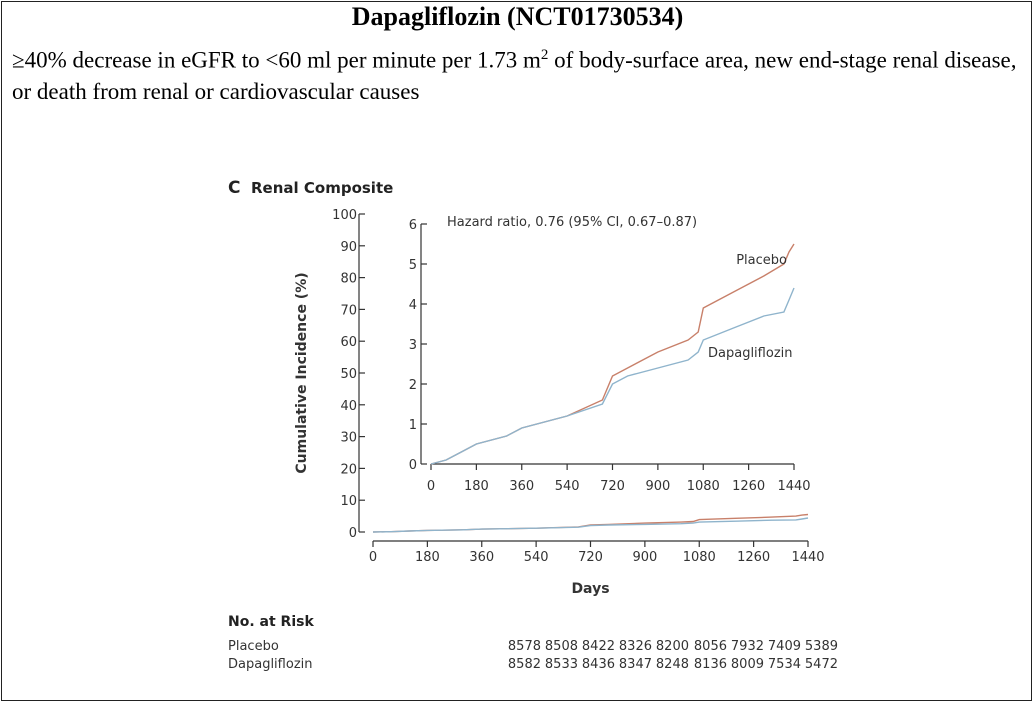  I want to click on panel-letter: C, so click(234, 188).